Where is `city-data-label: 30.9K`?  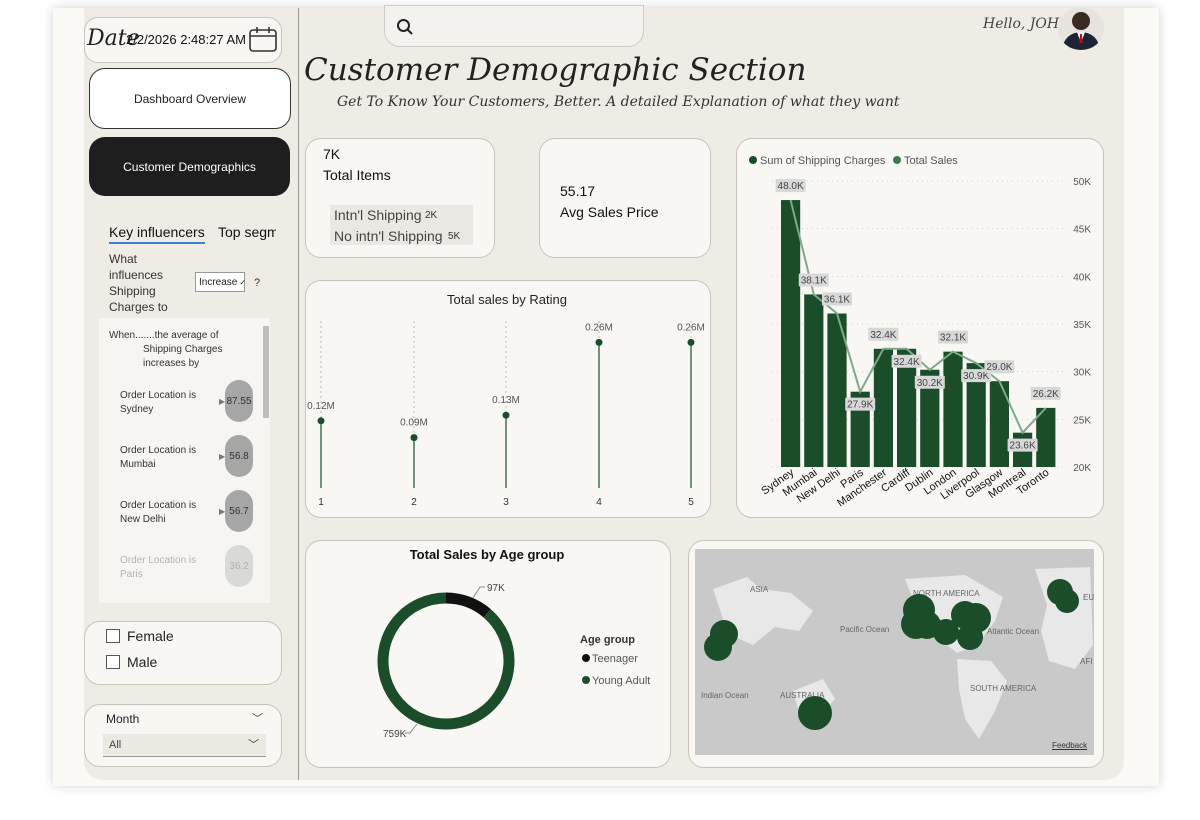
city-data-label: 30.9K is located at coordinates (976, 376).